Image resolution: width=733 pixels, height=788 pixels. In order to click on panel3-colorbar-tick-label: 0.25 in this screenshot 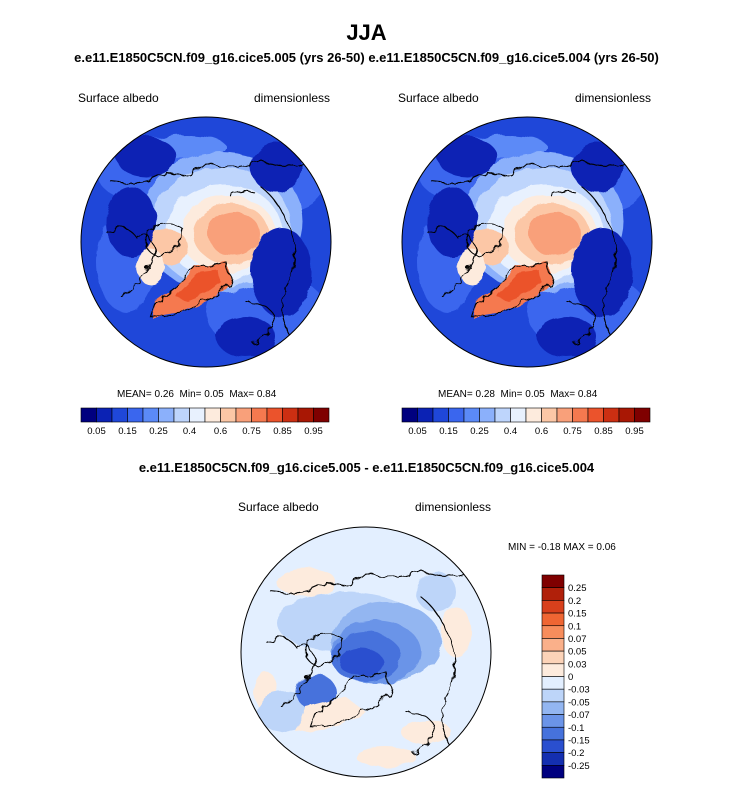, I will do `click(577, 588)`.